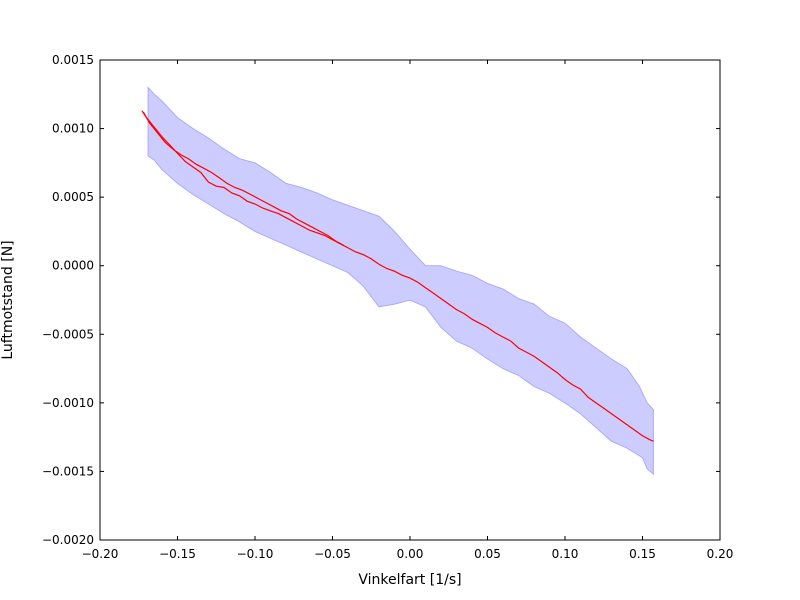  Describe the element at coordinates (100, 554) in the screenshot. I see `x-tick-label: −0.20` at that location.